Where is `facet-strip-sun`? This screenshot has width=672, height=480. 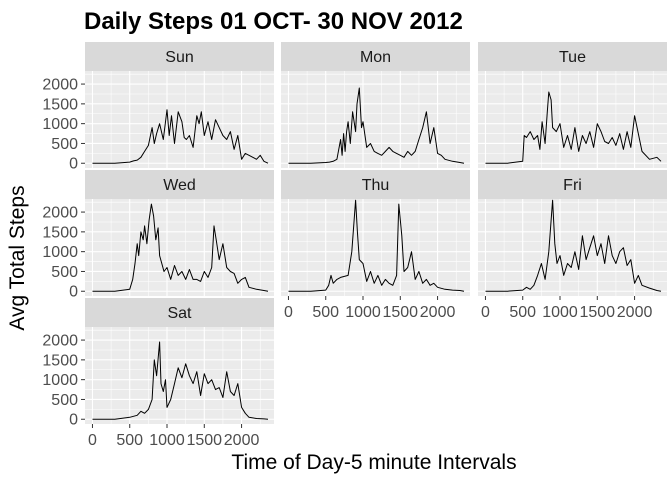
facet-strip-sun is located at coordinates (179, 56).